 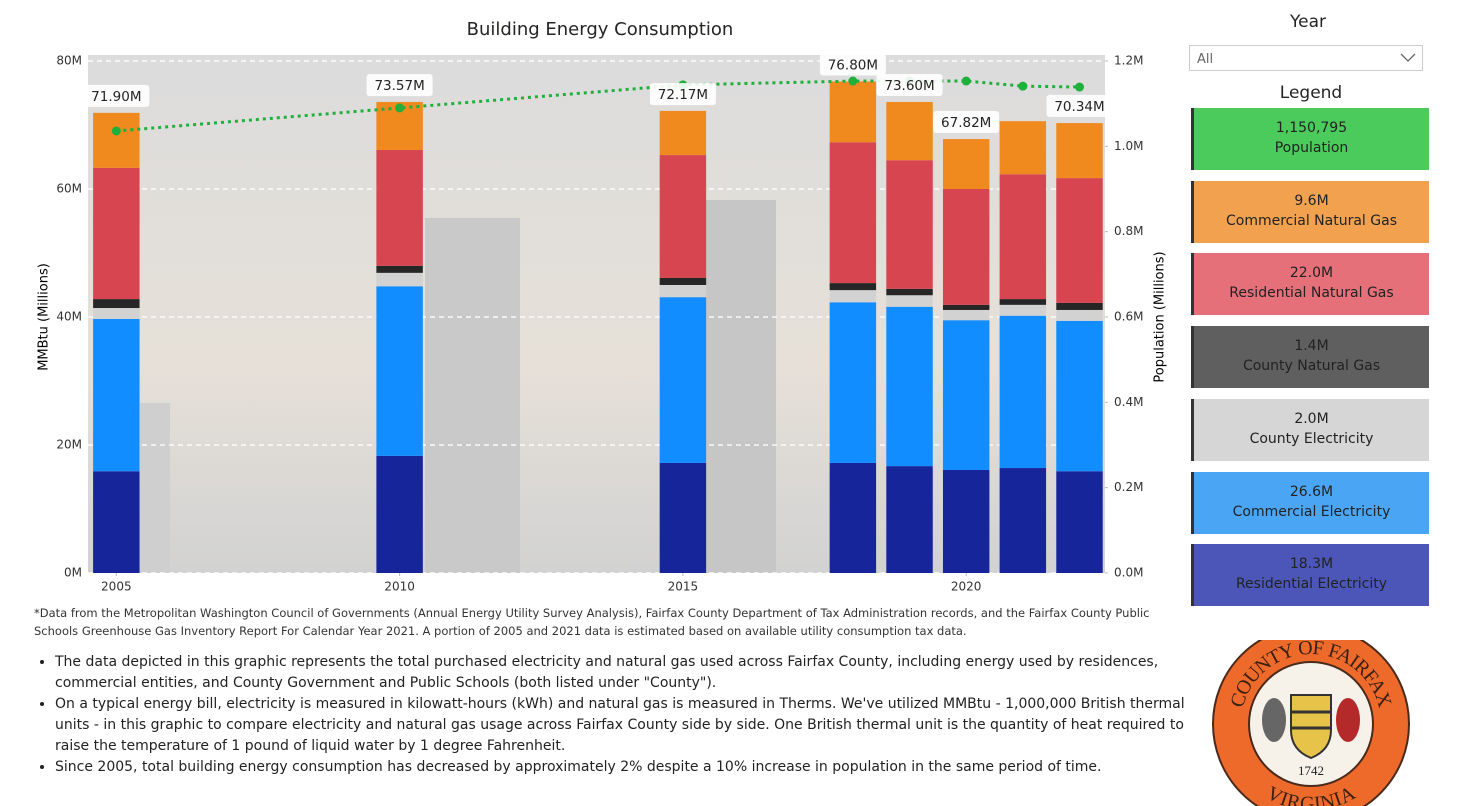 I want to click on legend-card: 18.3M Residential Electricity, so click(x=1310, y=575).